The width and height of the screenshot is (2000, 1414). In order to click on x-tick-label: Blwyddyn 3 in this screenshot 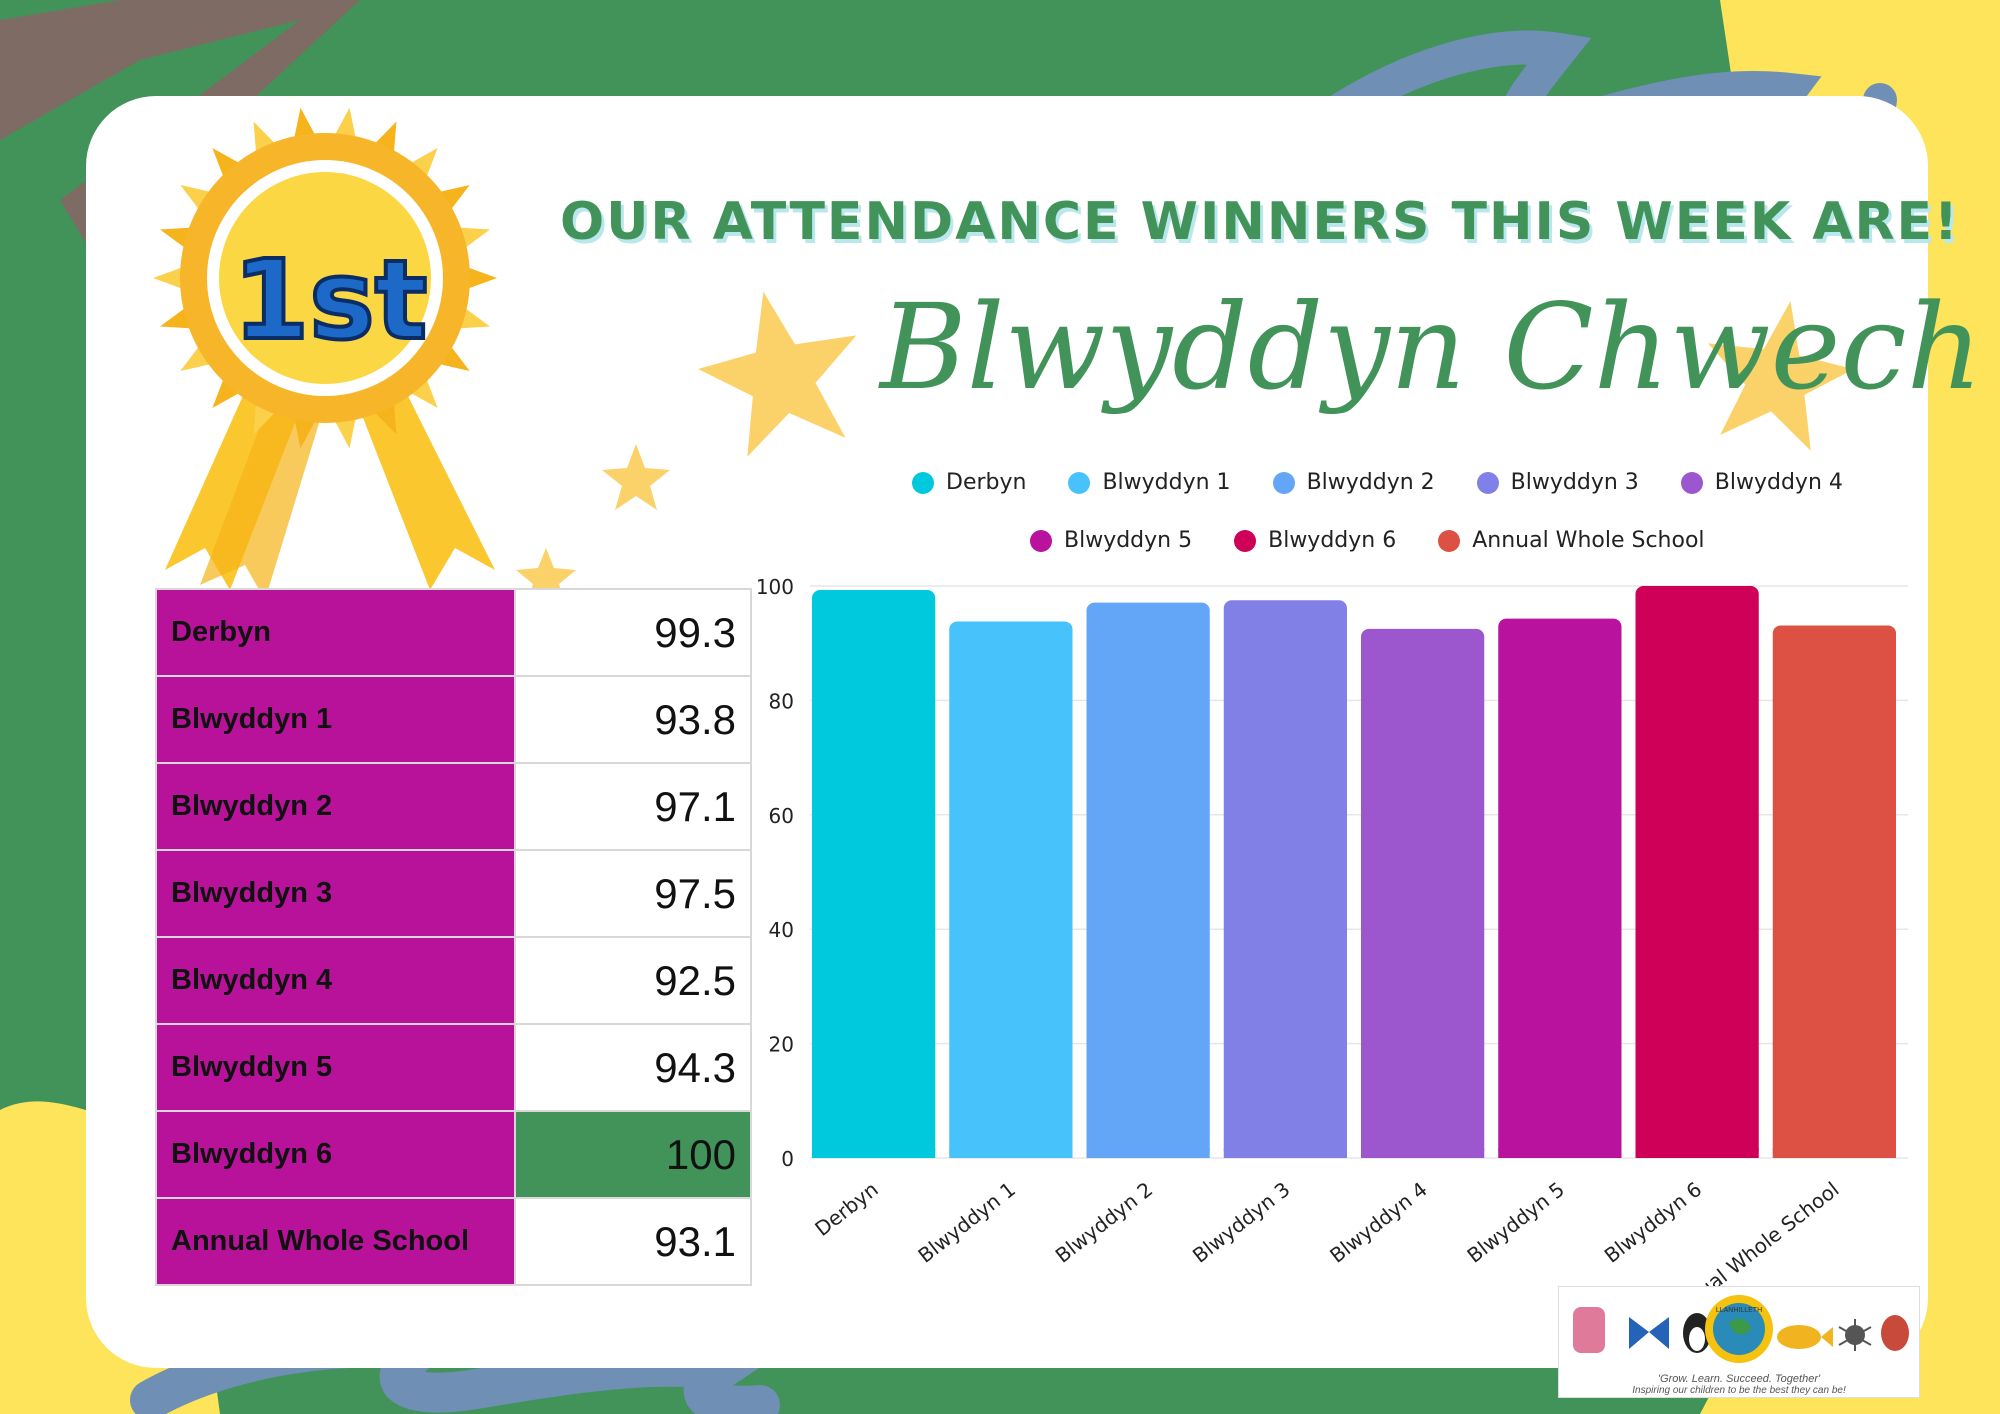, I will do `click(1241, 1222)`.